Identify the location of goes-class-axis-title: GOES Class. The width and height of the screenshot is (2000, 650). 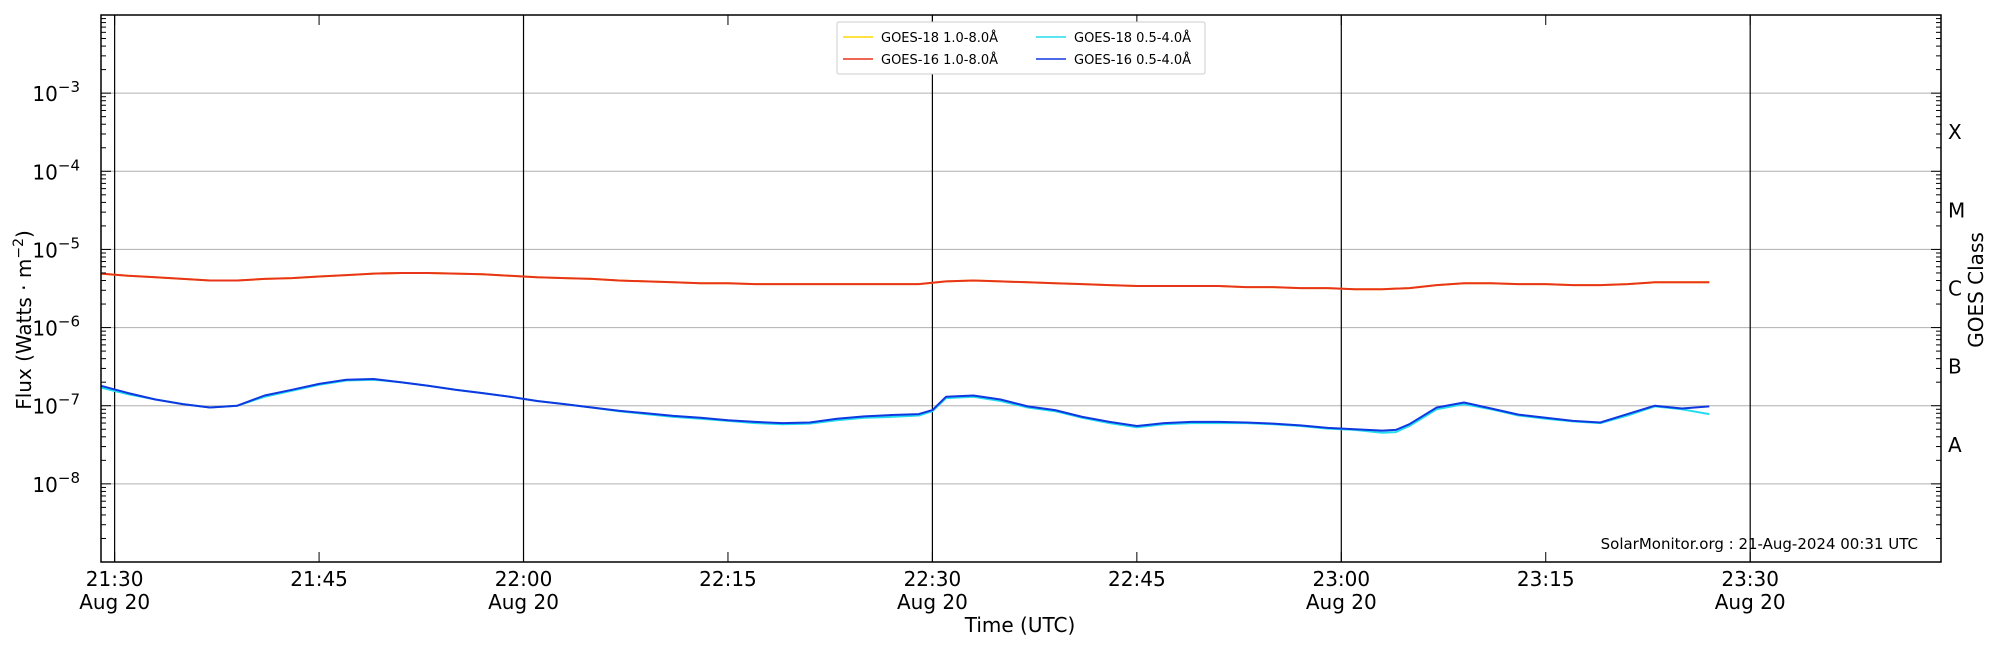
(1976, 290).